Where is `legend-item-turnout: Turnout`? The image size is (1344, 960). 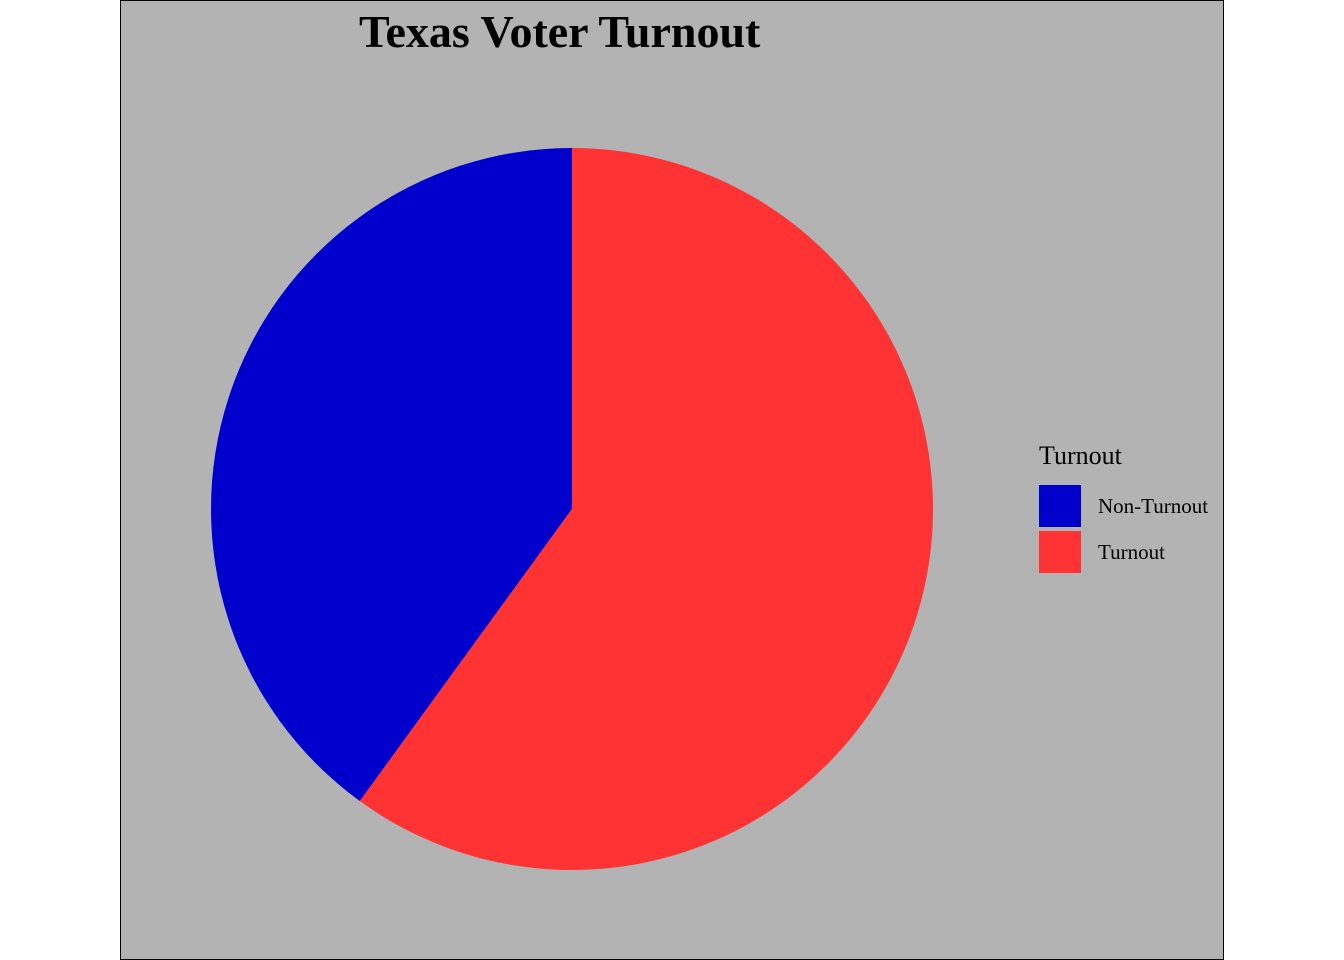
legend-item-turnout: Turnout is located at coordinates (1123, 552).